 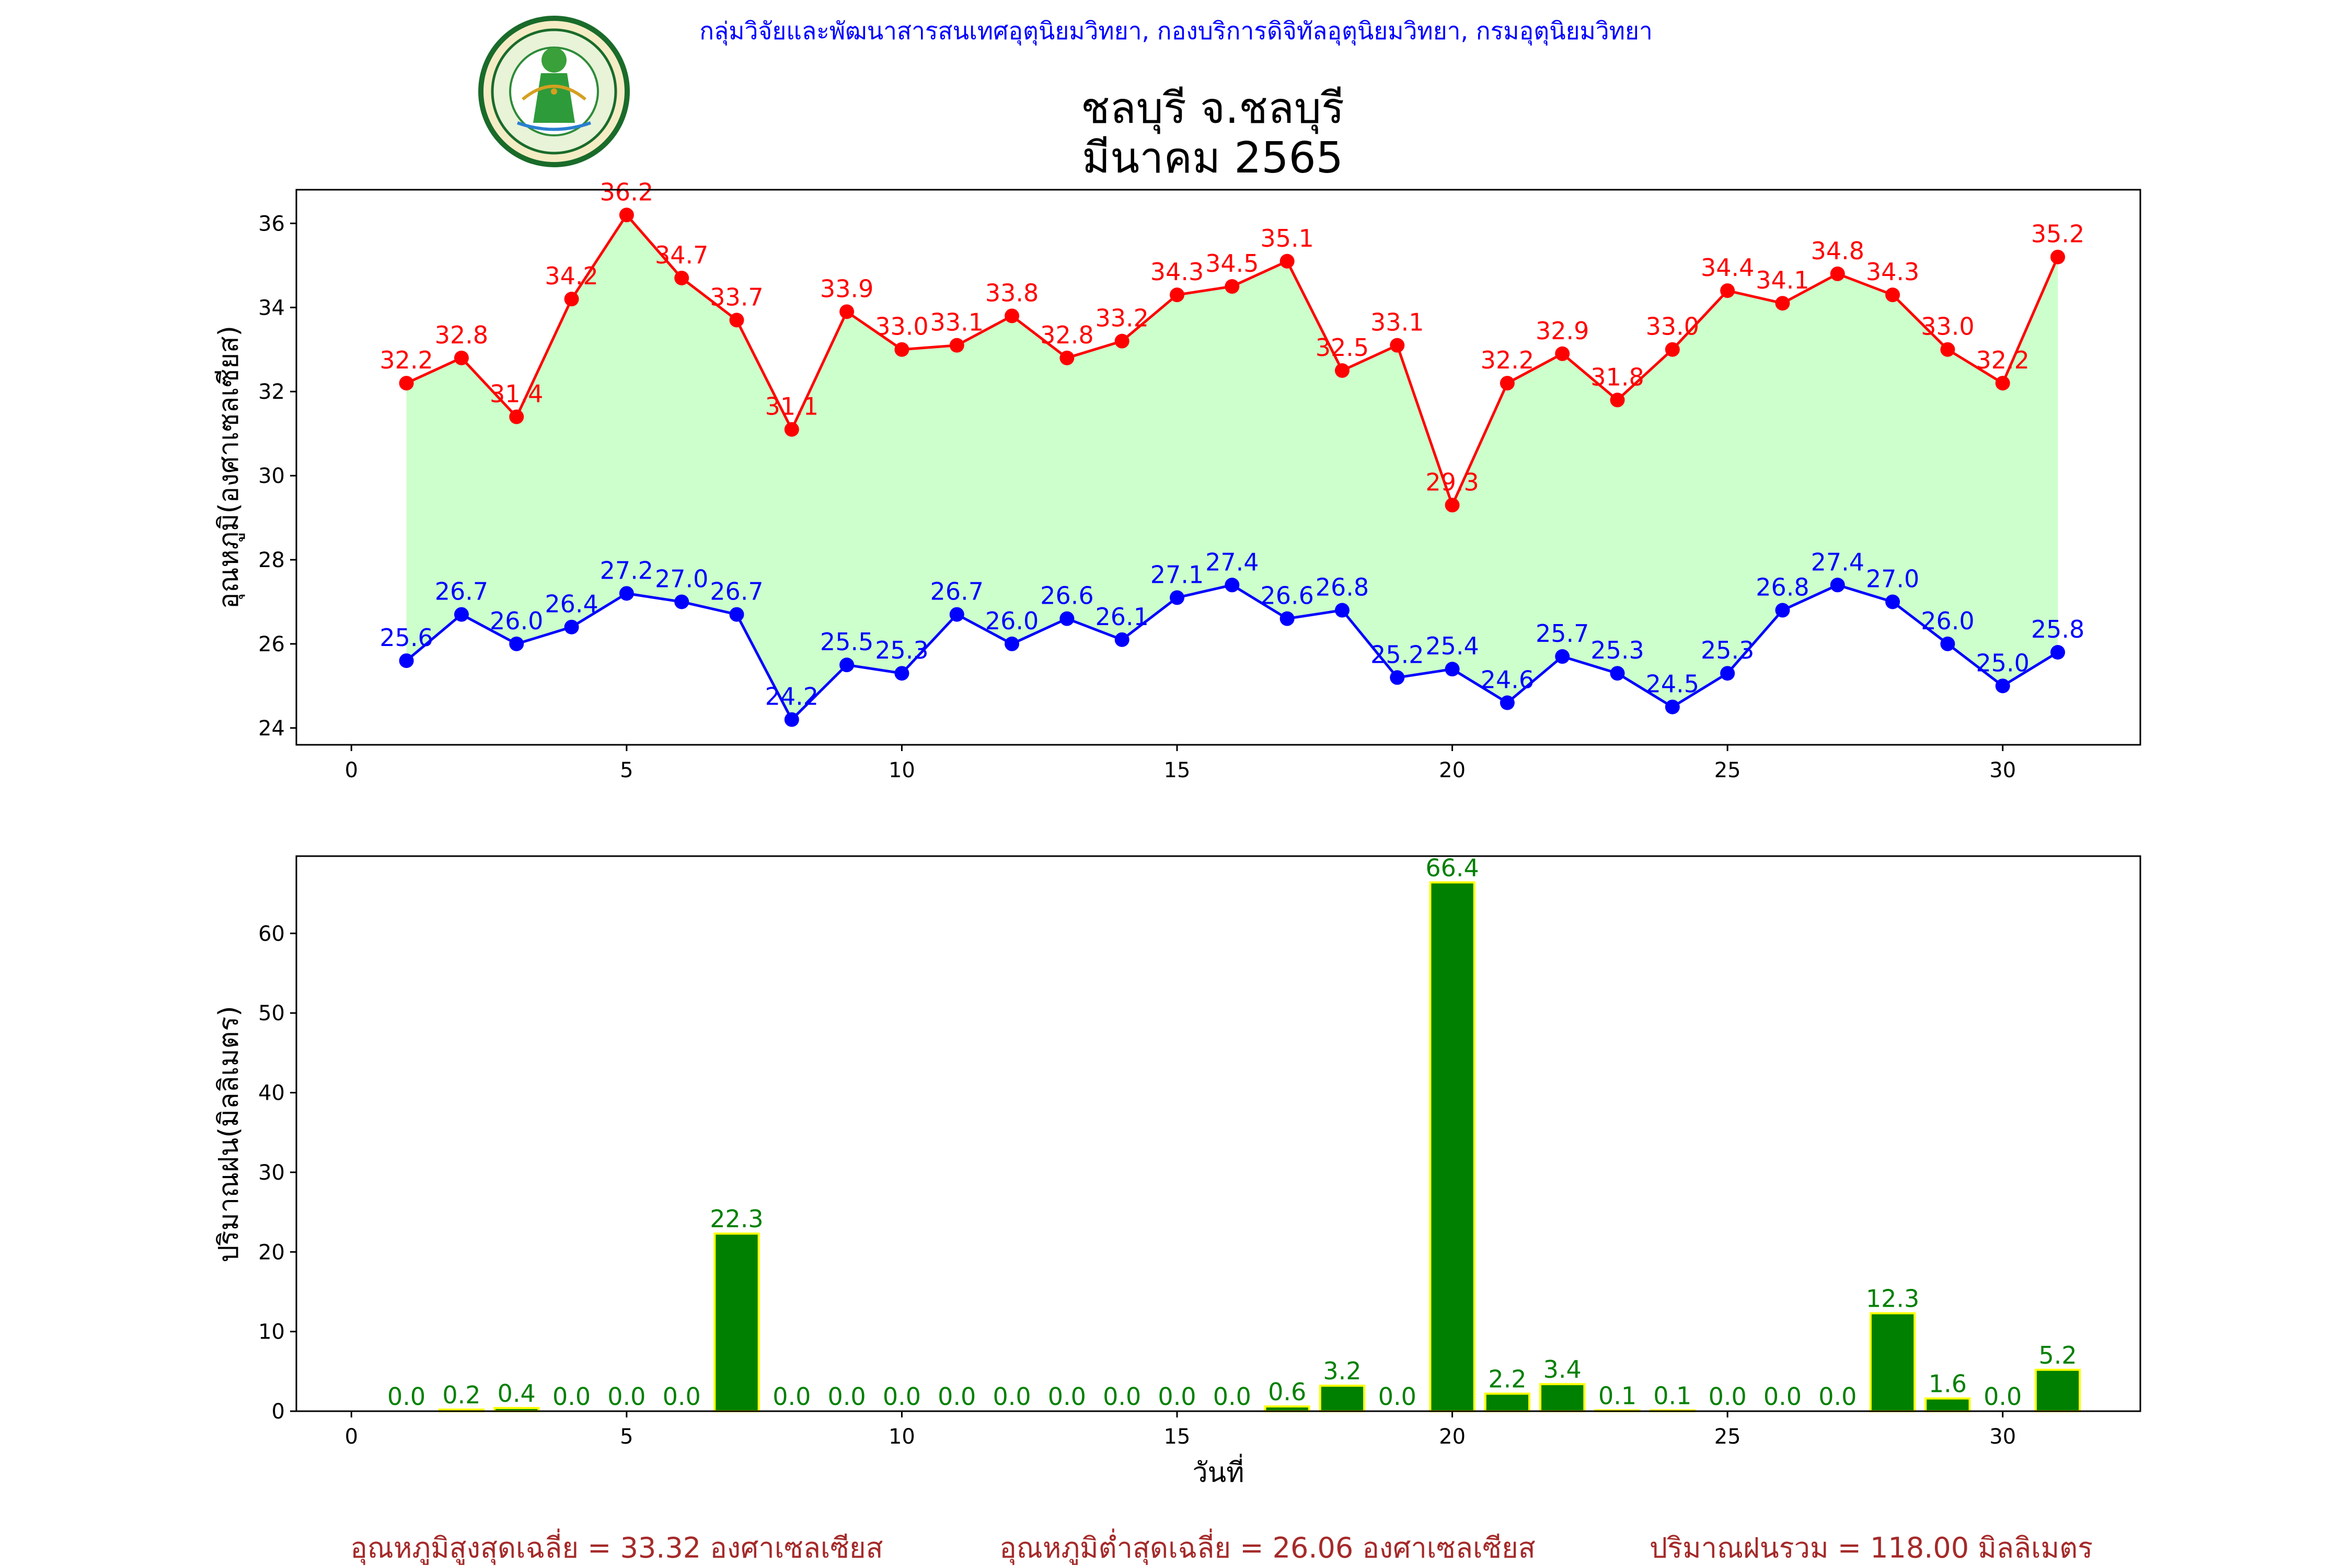 I want to click on min-temperature-label: 27.1, so click(x=1177, y=574).